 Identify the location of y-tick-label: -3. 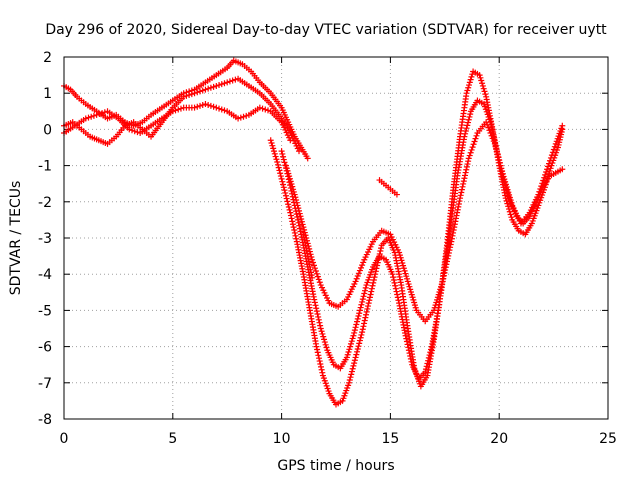
(45, 239).